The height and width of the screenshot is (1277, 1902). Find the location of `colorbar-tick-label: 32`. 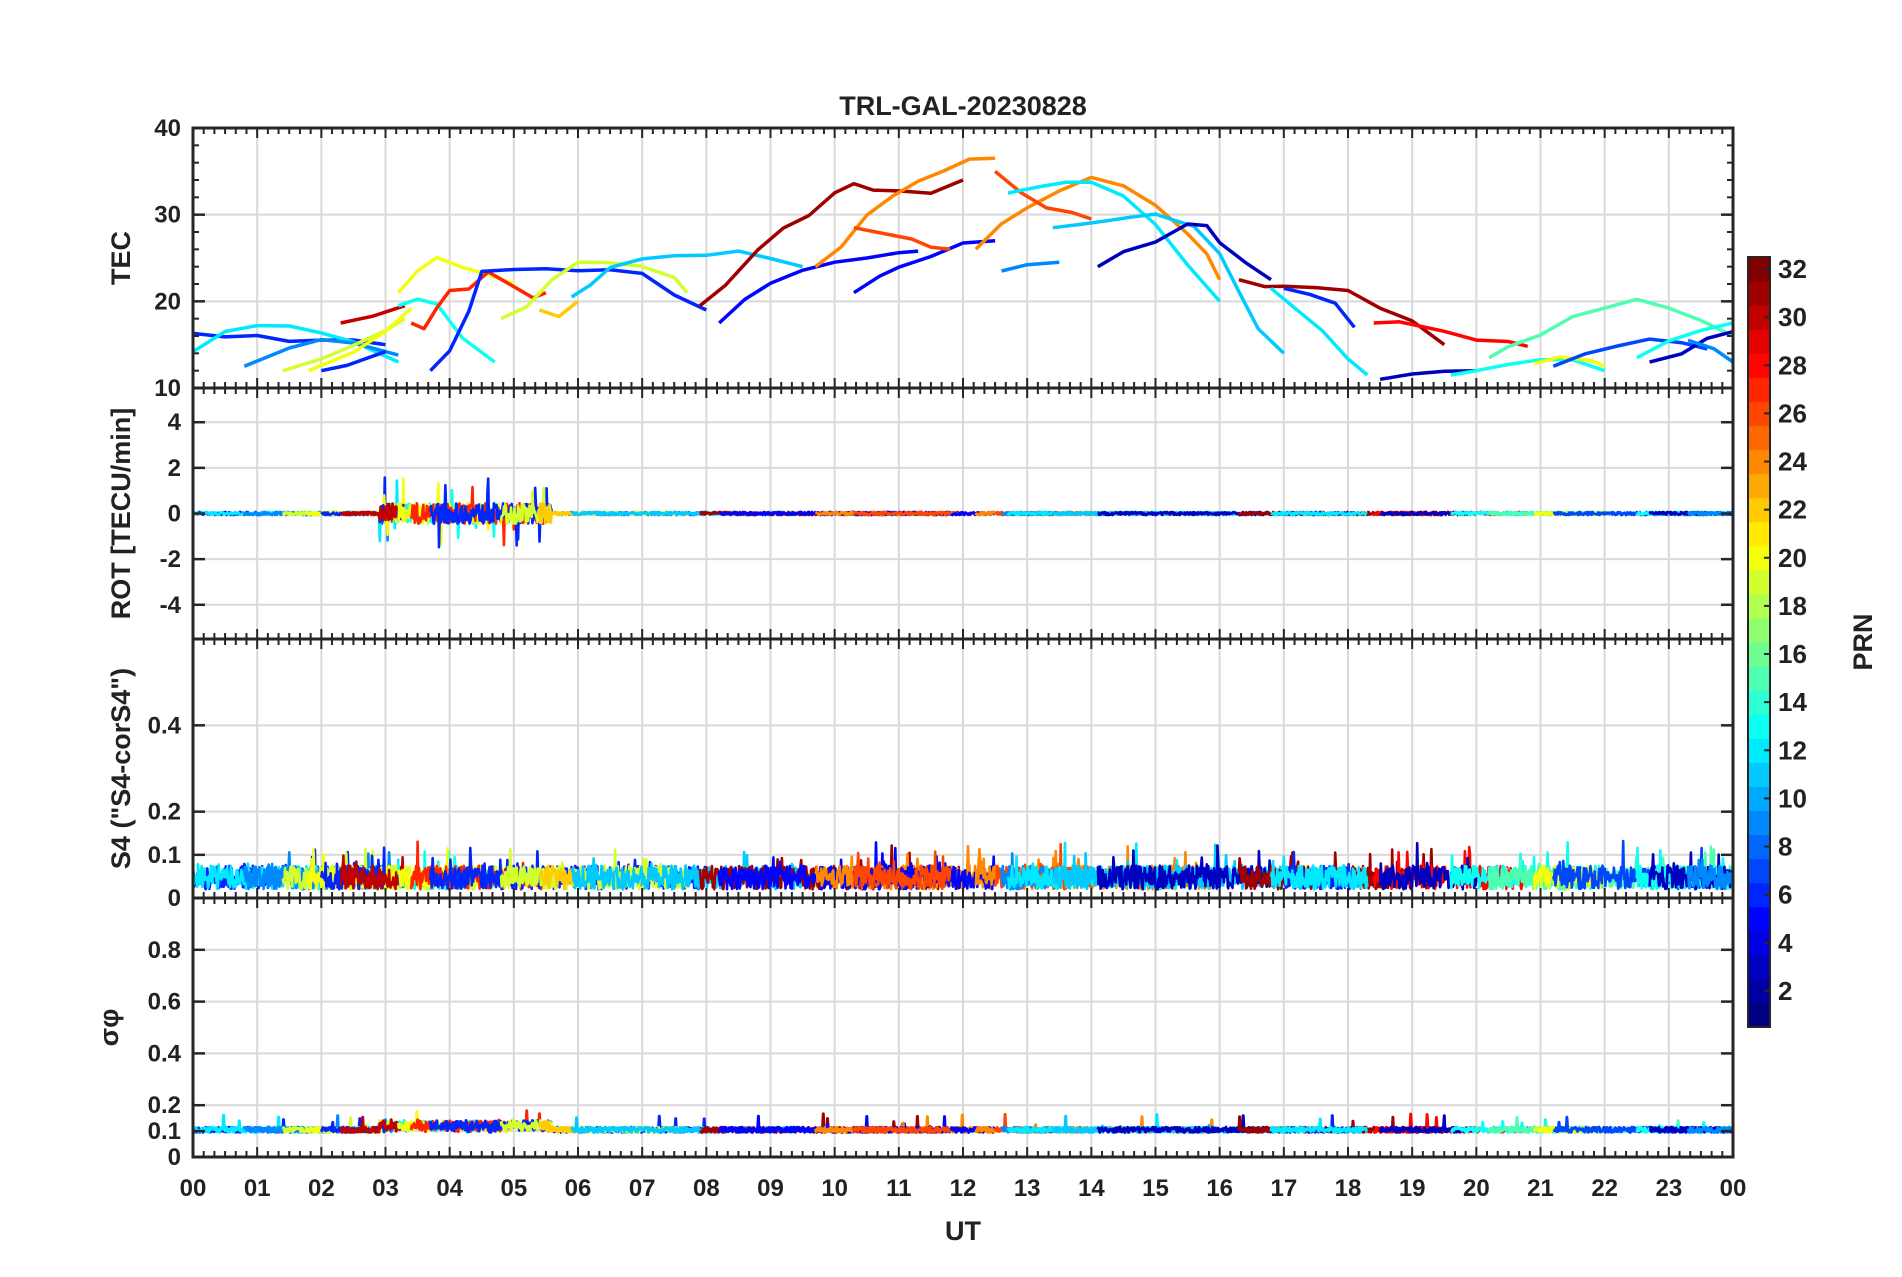

colorbar-tick-label: 32 is located at coordinates (1792, 269).